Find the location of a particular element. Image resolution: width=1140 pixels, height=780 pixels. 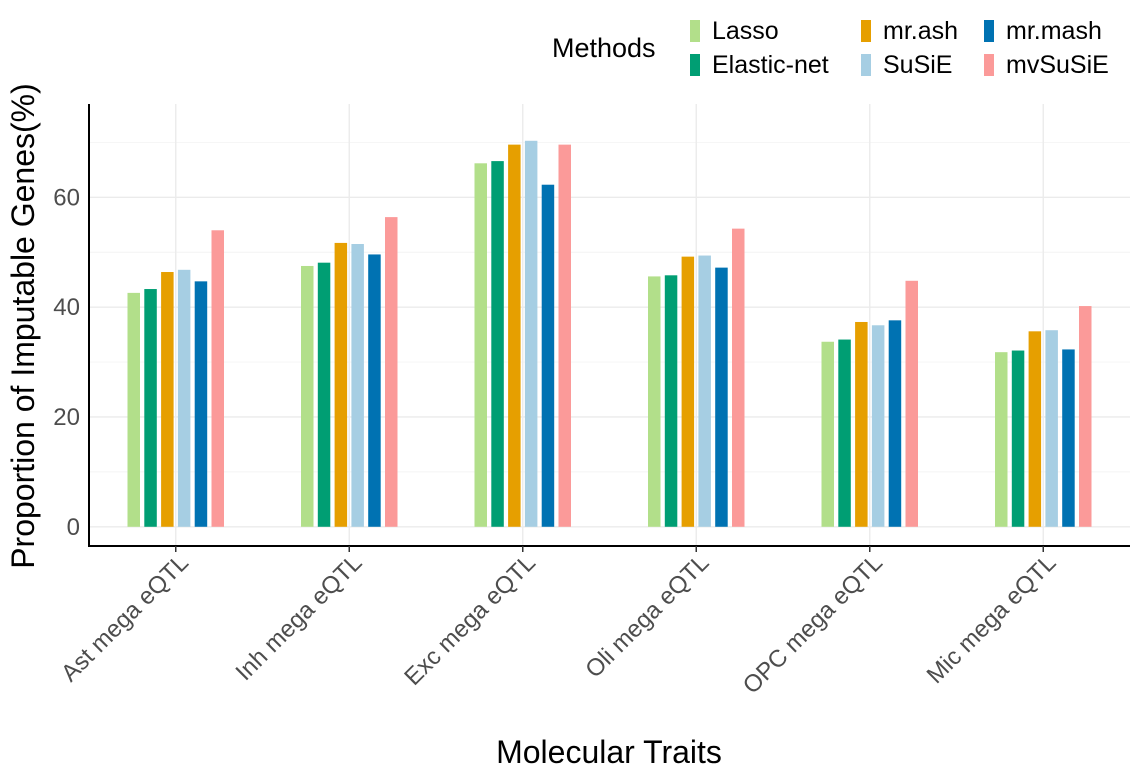

y-tick-label: 60 is located at coordinates (66, 197).